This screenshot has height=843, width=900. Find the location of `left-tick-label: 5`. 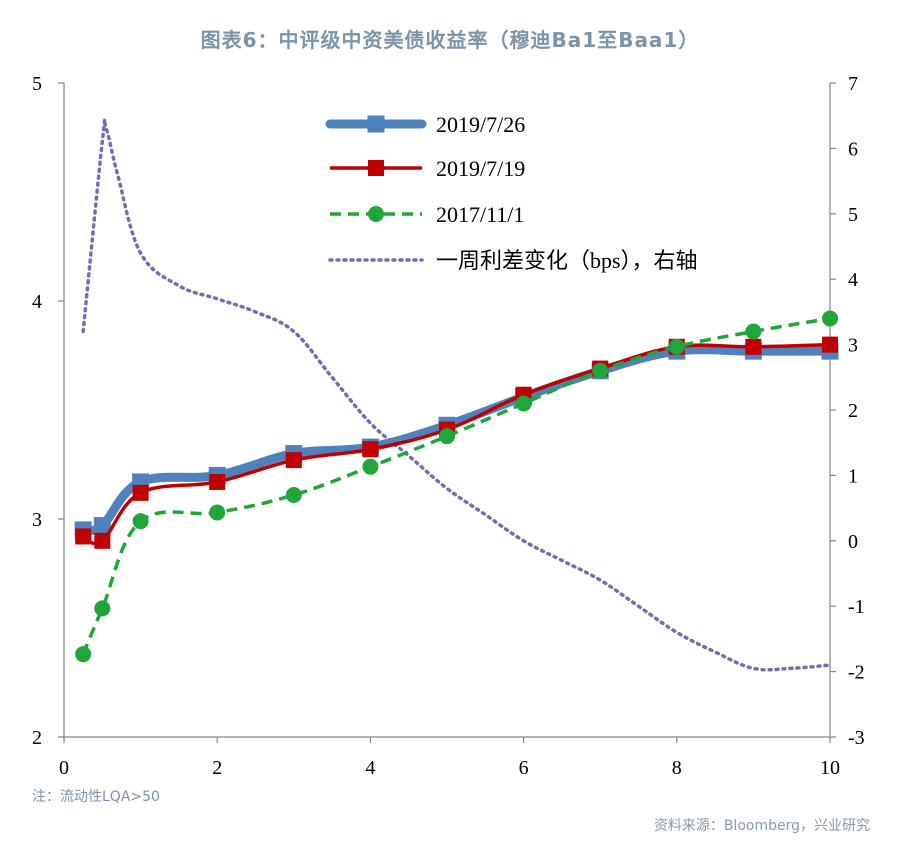

left-tick-label: 5 is located at coordinates (37, 84).